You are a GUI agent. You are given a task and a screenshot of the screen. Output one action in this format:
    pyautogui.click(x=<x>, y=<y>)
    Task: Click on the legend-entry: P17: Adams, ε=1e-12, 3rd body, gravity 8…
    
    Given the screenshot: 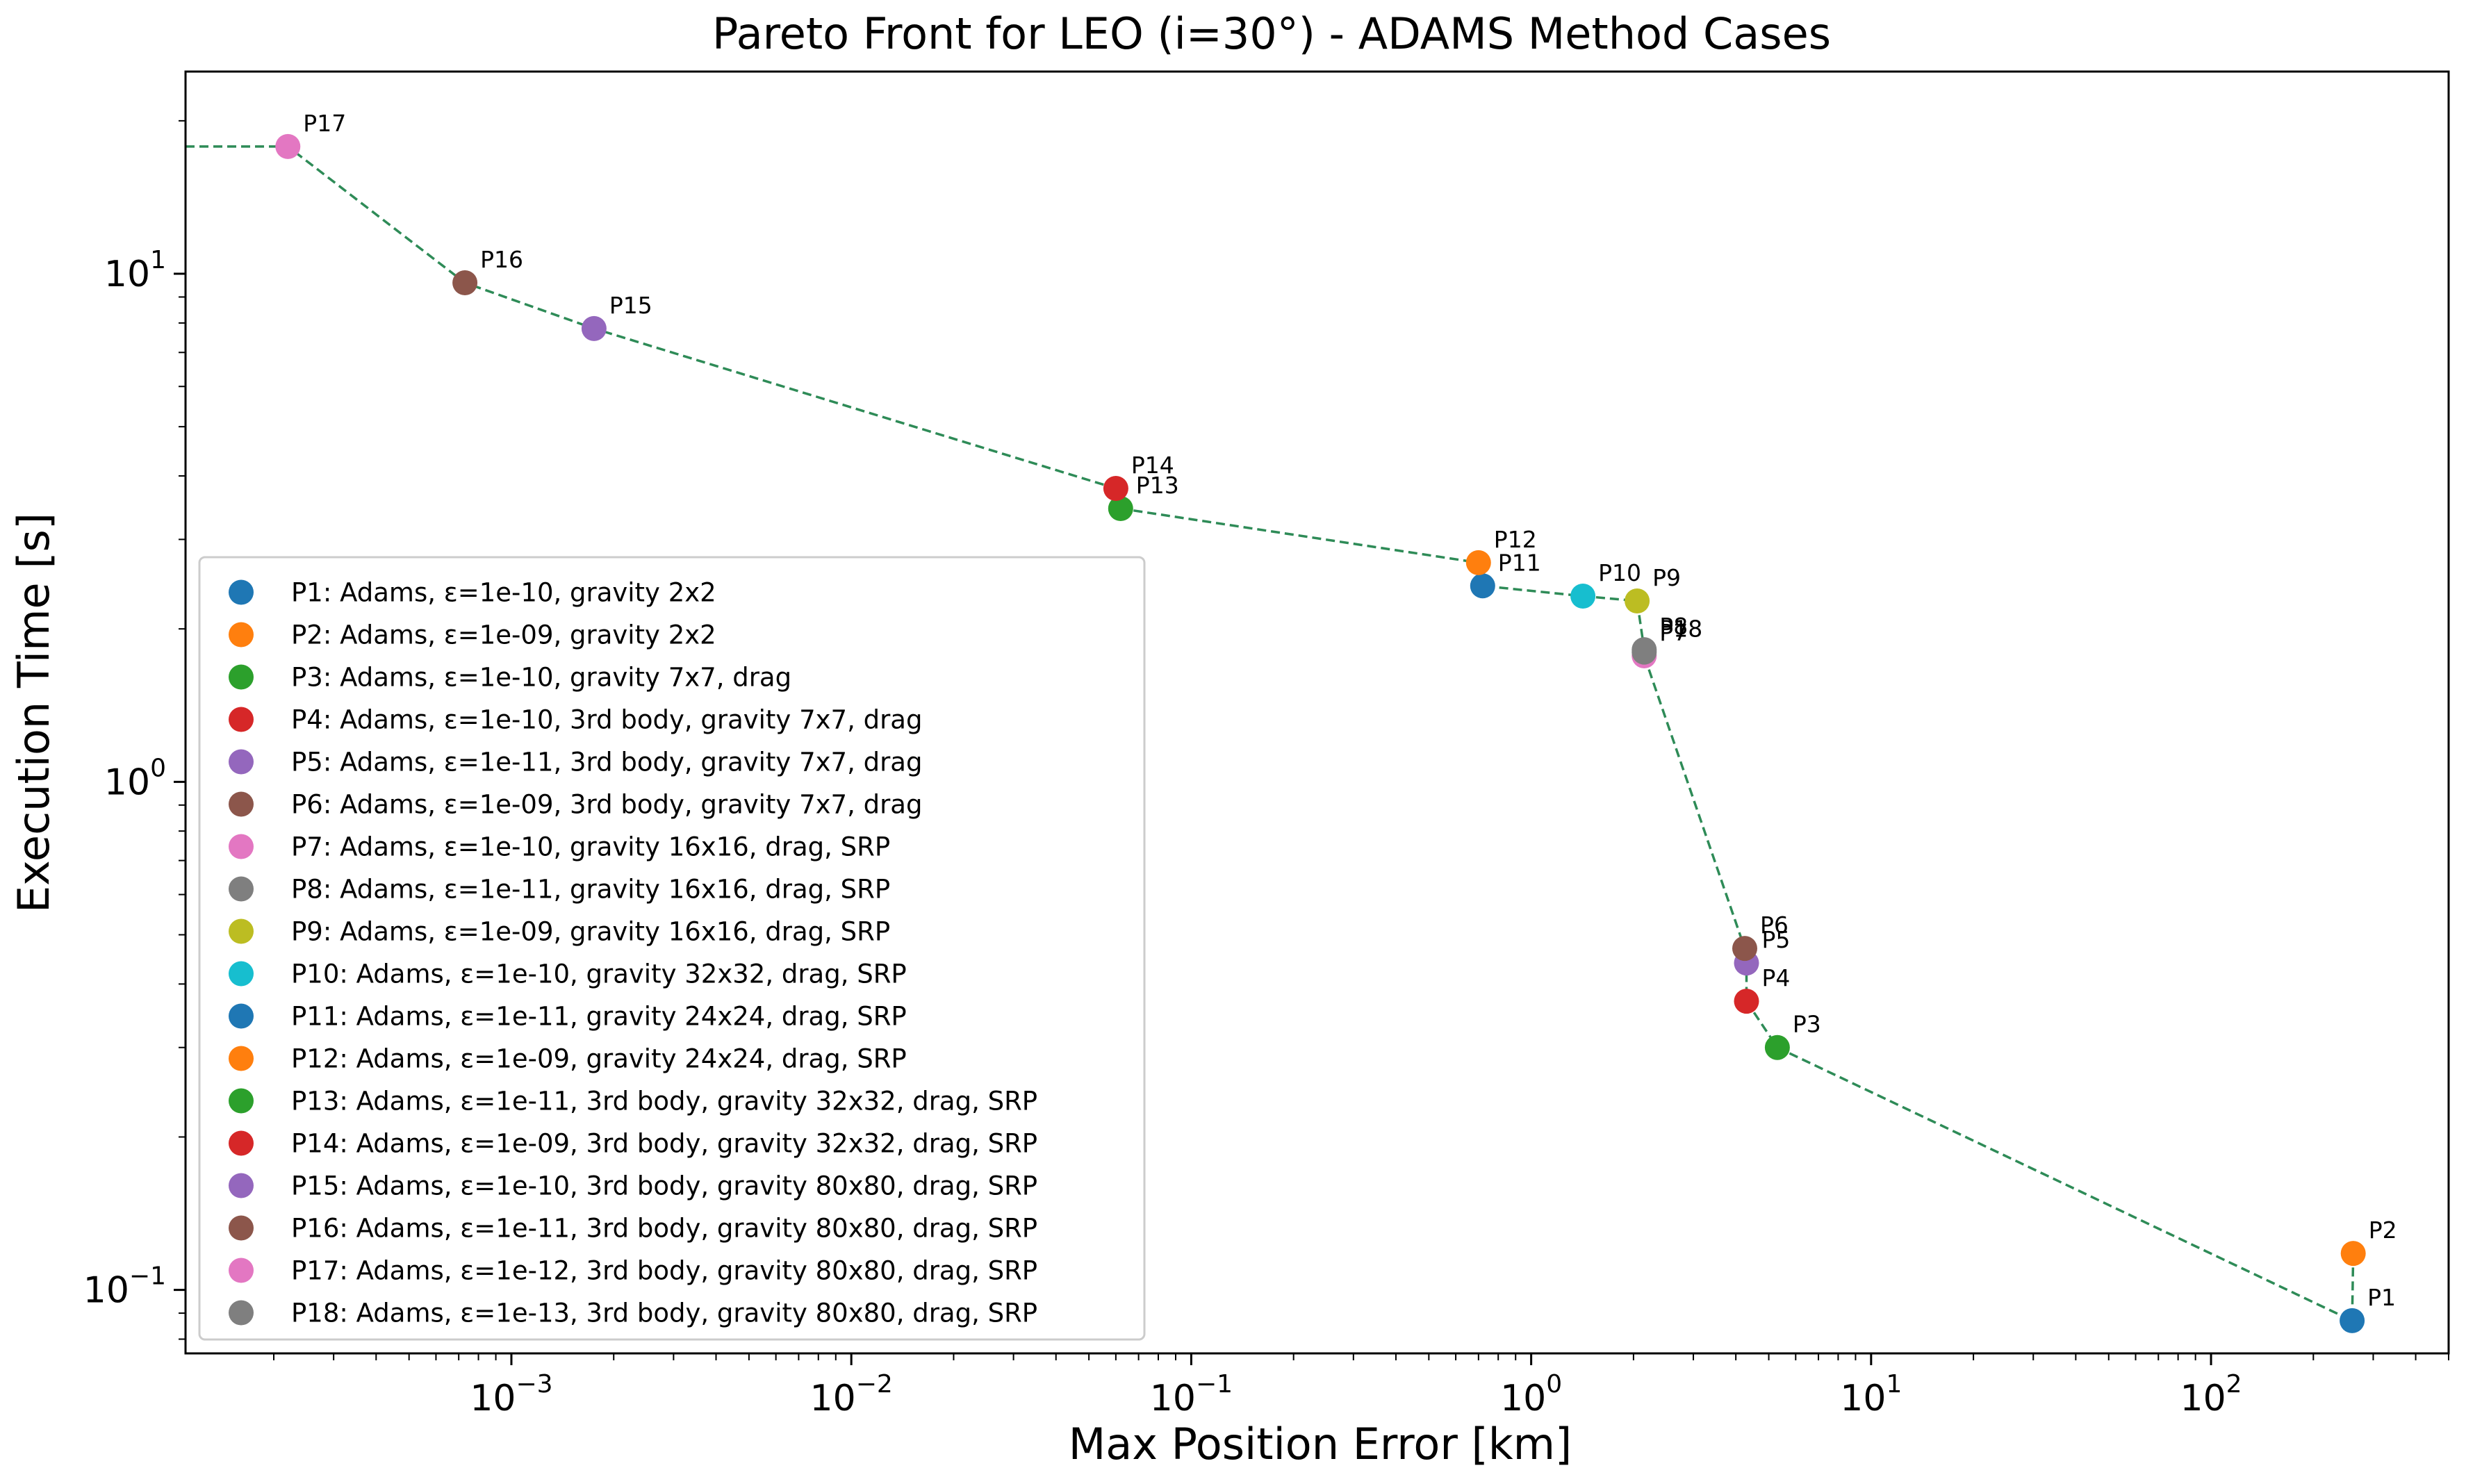 What is the action you would take?
    pyautogui.click(x=664, y=1271)
    